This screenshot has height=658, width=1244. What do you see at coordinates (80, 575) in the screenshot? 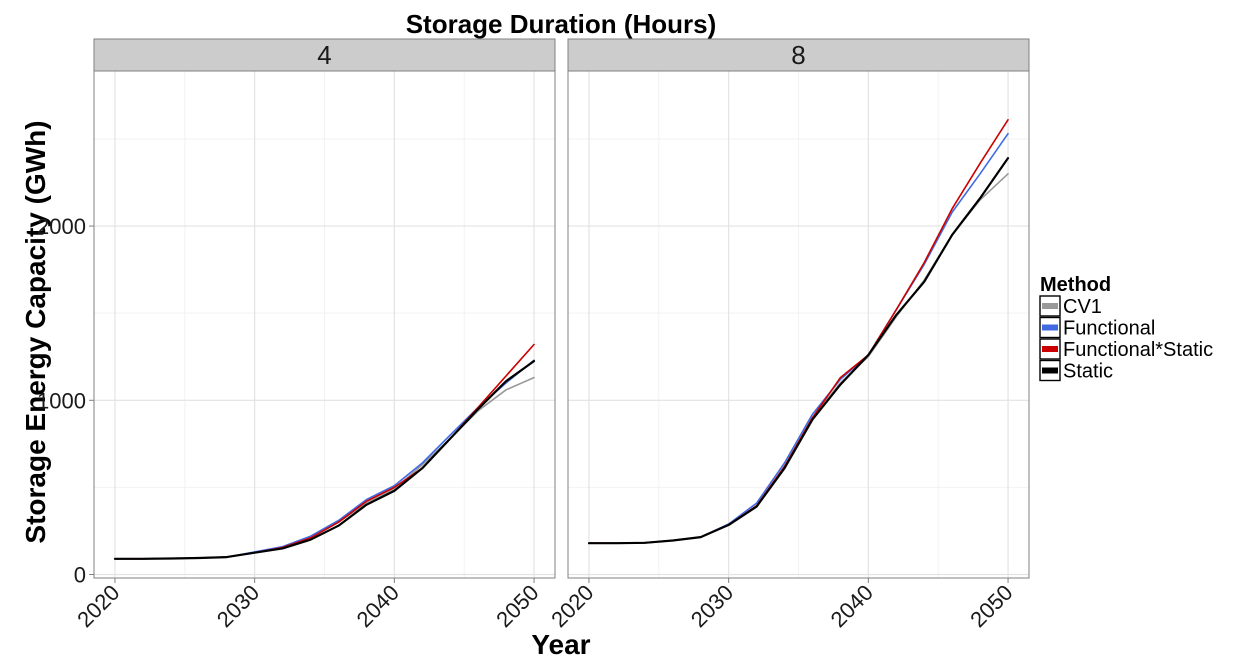
I see `y-tick-label: 0` at bounding box center [80, 575].